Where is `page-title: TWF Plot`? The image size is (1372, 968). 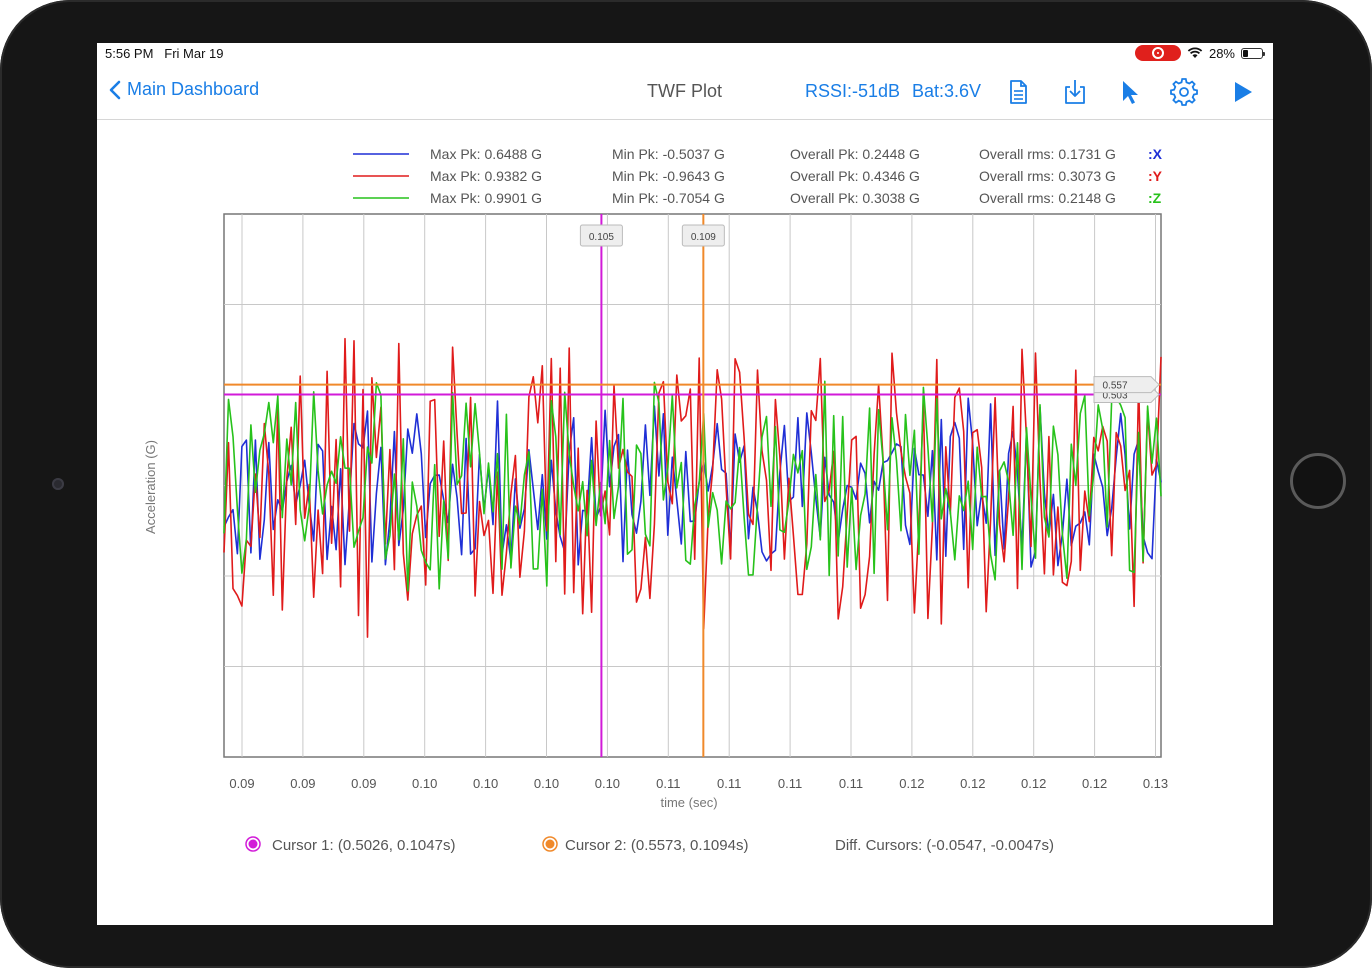 page-title: TWF Plot is located at coordinates (684, 91).